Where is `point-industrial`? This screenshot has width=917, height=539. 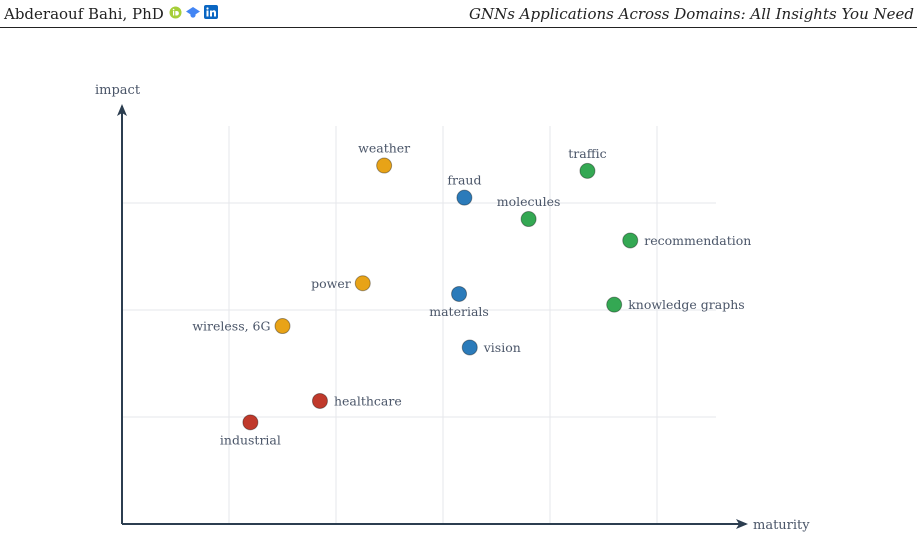
point-industrial is located at coordinates (250, 422).